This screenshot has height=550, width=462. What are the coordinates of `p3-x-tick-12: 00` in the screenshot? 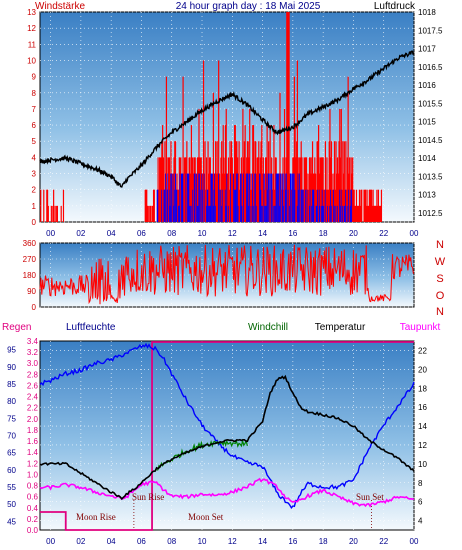 It's located at (414, 541).